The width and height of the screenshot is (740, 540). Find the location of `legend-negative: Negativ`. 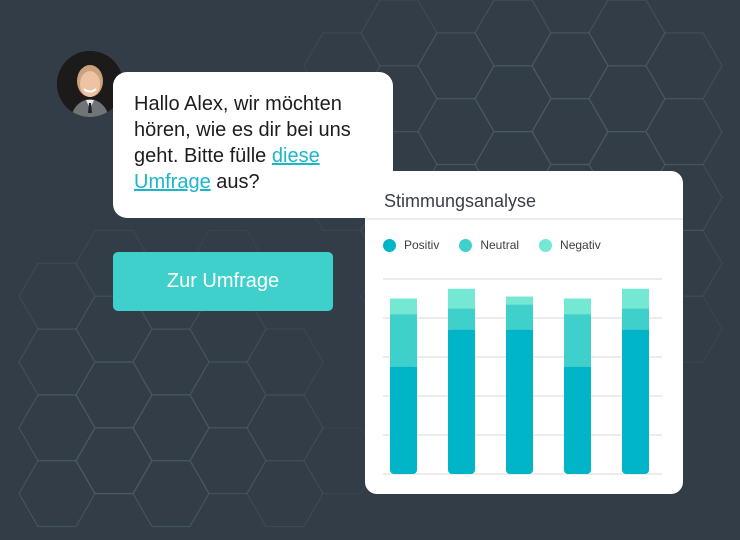

legend-negative: Negativ is located at coordinates (570, 245).